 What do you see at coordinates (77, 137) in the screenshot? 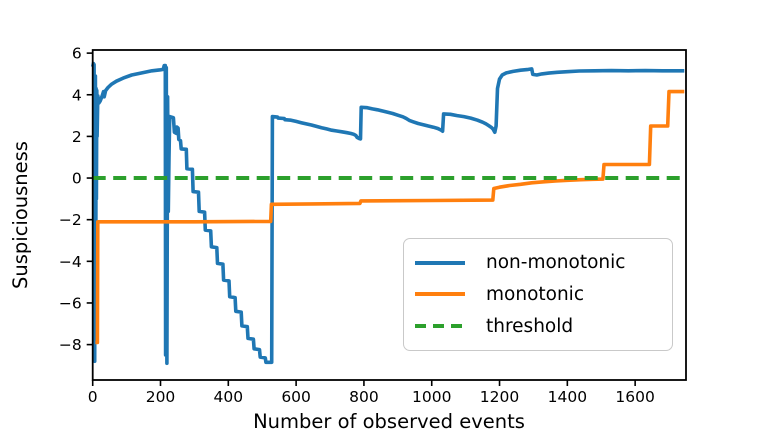
I see `y-tick-label: 2` at bounding box center [77, 137].